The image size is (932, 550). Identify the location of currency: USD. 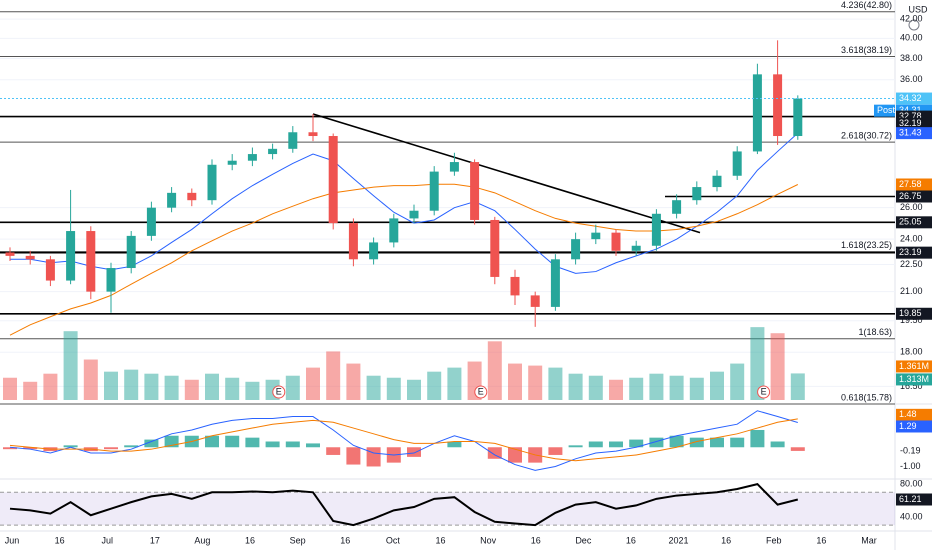
(918, 9).